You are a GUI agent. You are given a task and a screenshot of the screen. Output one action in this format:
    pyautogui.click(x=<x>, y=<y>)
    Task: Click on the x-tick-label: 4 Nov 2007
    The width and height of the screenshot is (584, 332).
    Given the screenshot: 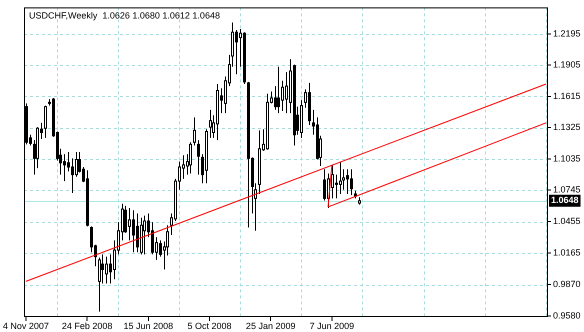 What is the action you would take?
    pyautogui.click(x=25, y=325)
    